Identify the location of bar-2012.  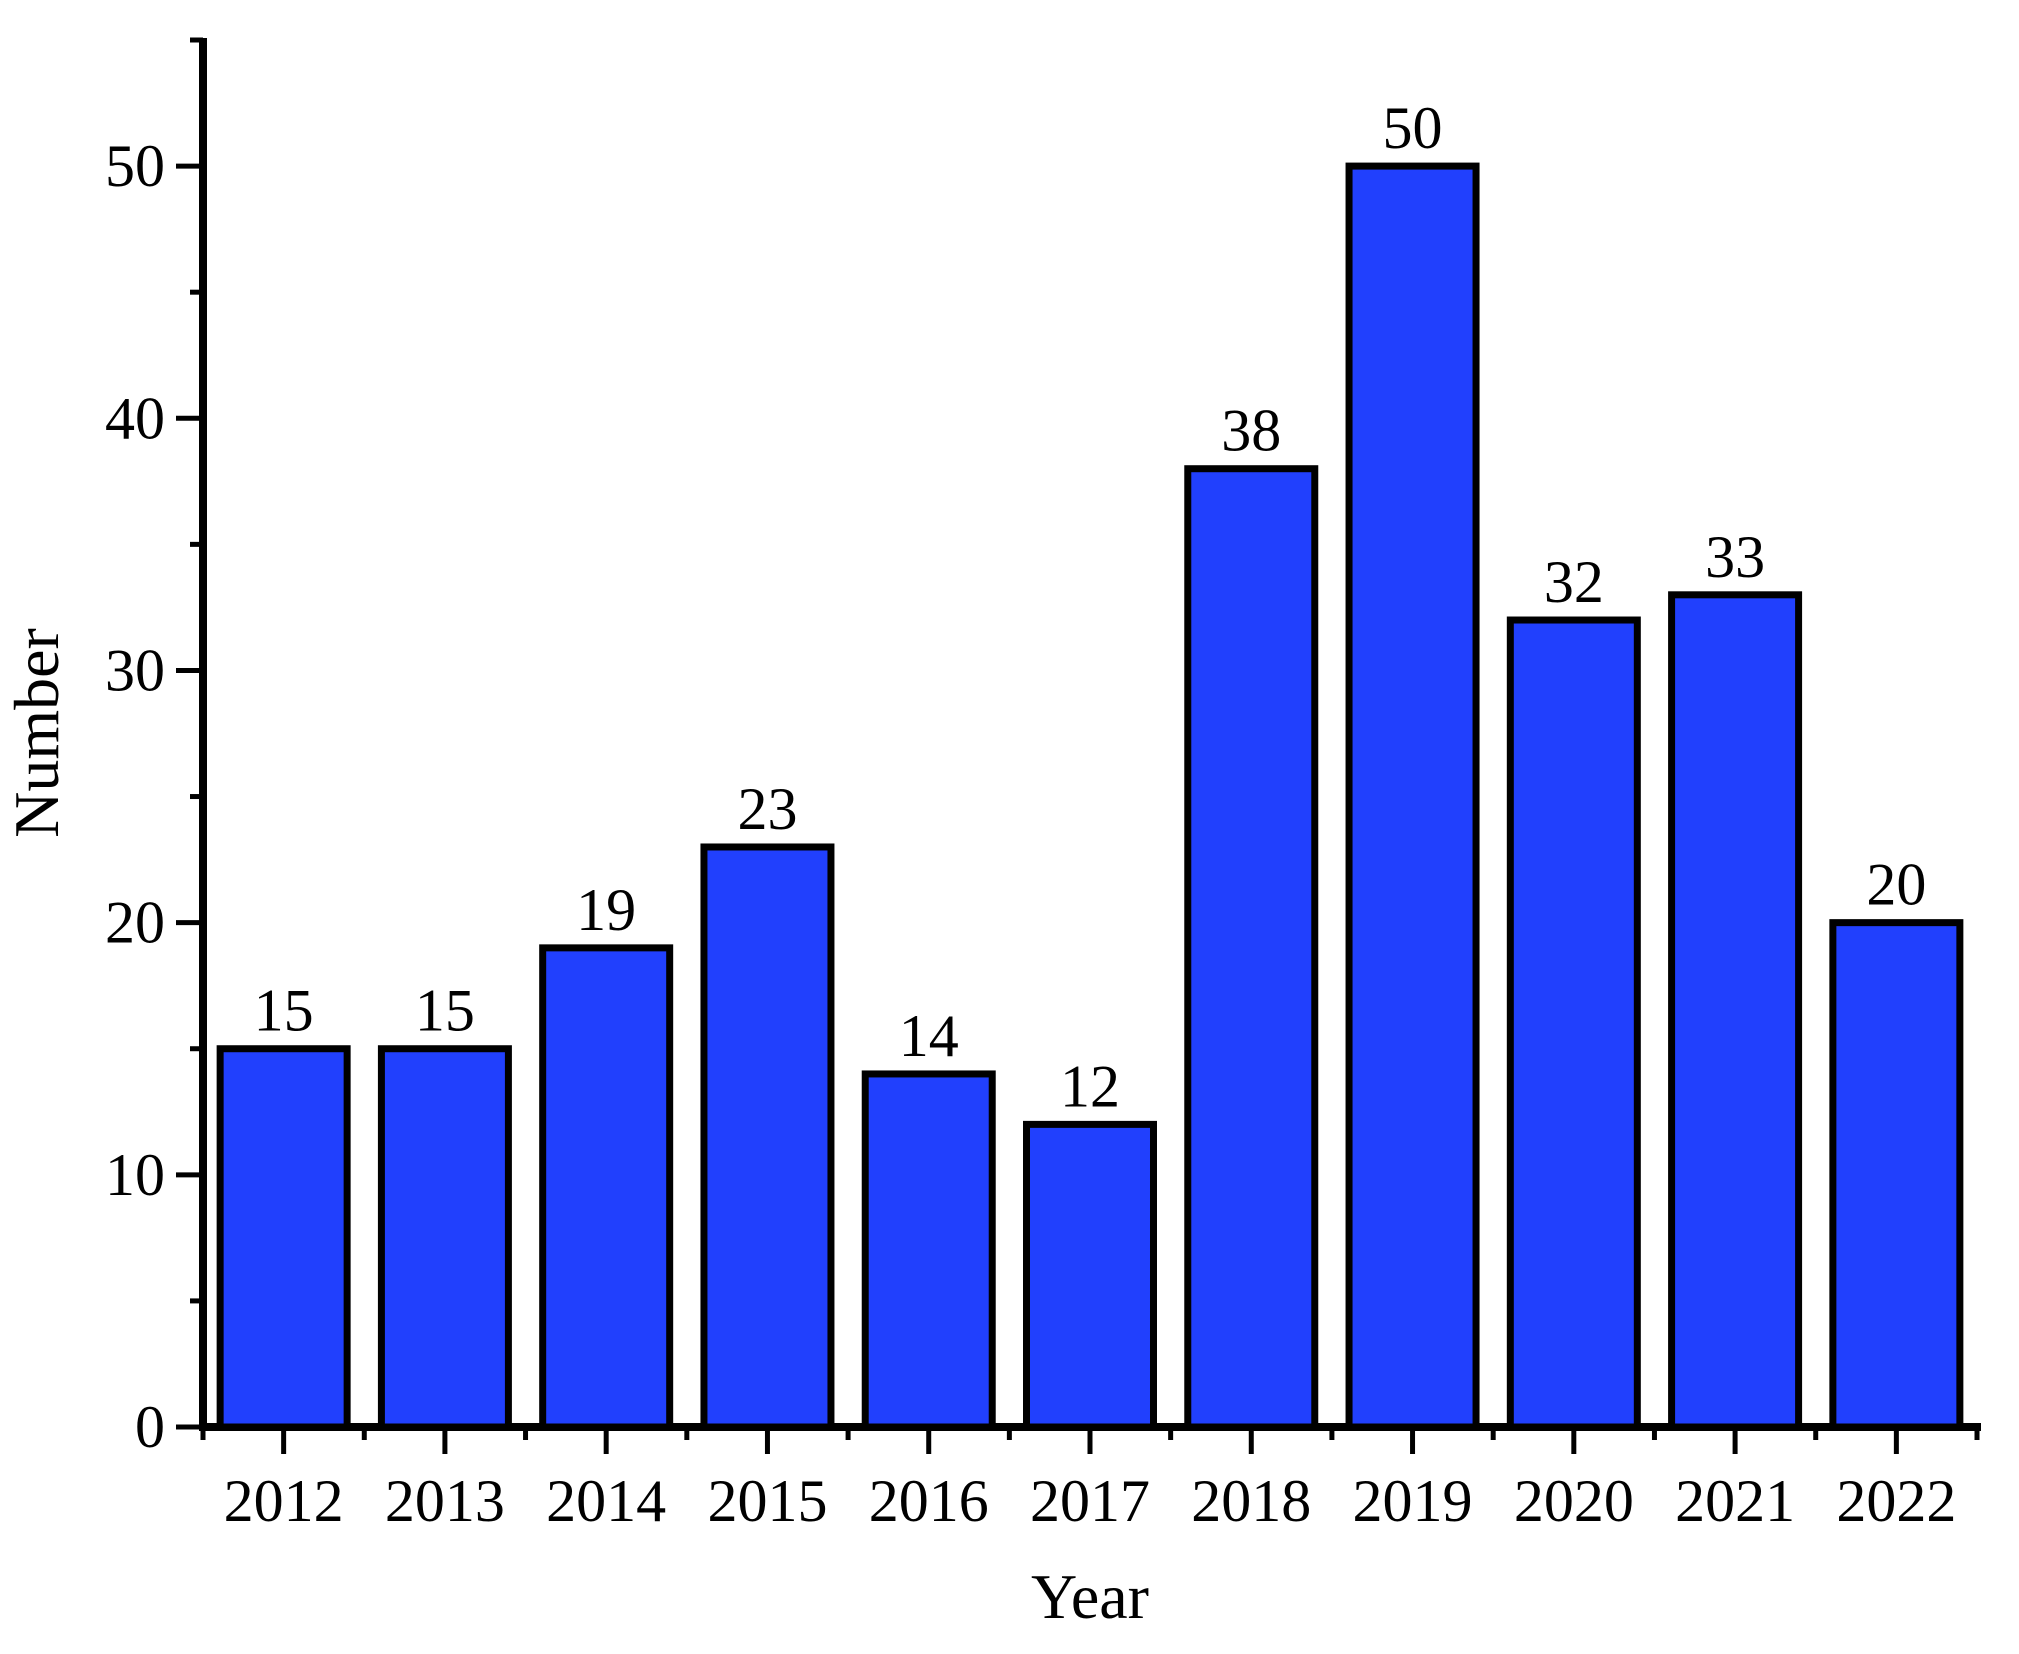
(283, 1238).